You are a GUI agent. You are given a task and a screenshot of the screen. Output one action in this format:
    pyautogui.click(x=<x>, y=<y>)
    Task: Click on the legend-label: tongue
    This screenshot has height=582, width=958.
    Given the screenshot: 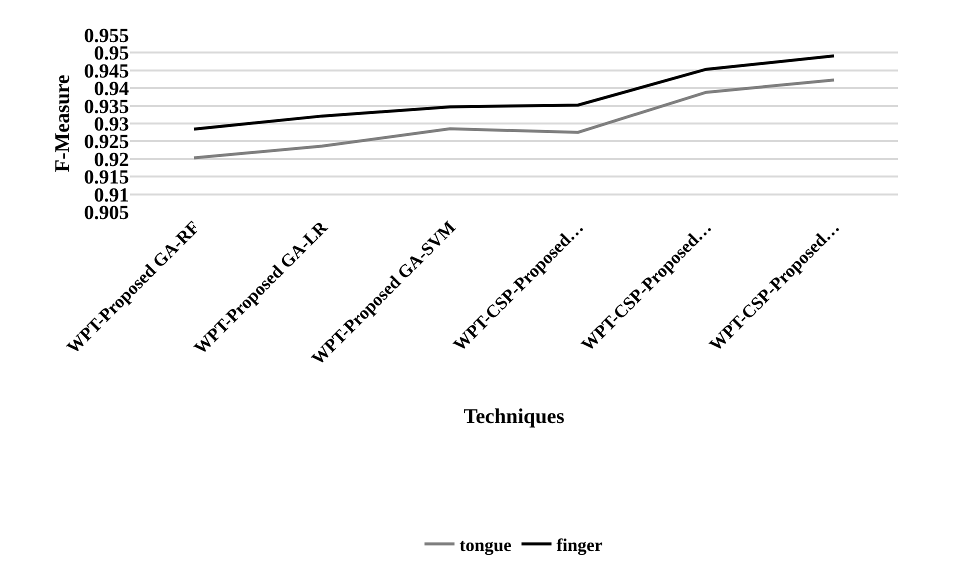 What is the action you would take?
    pyautogui.click(x=486, y=544)
    